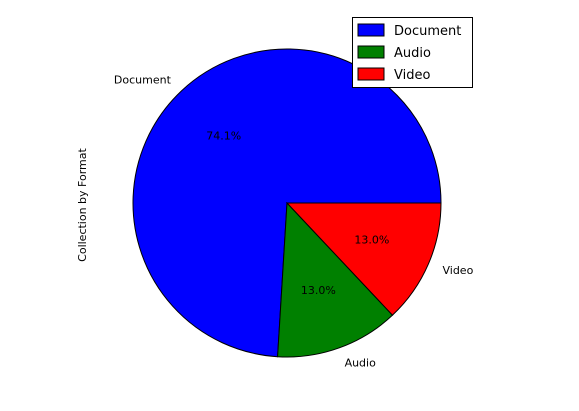  What do you see at coordinates (318, 290) in the screenshot?
I see `slice-percent-audio: 13.0%` at bounding box center [318, 290].